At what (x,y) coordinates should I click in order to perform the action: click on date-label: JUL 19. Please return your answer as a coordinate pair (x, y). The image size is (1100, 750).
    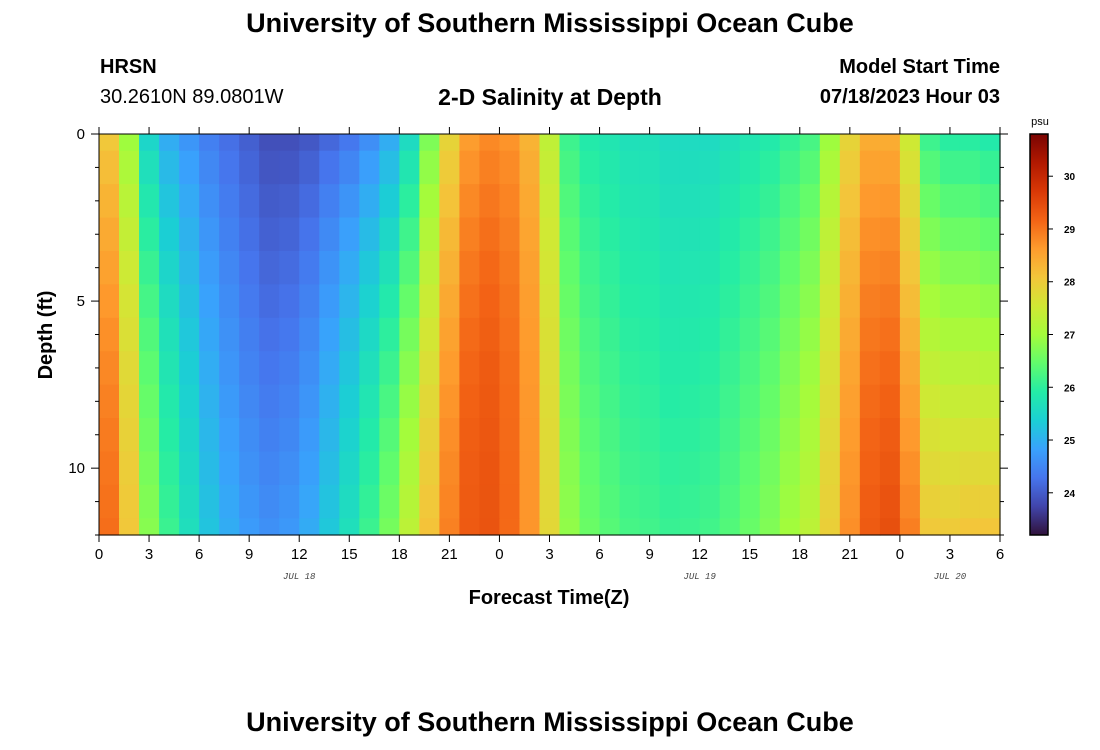
    Looking at the image, I should click on (699, 577).